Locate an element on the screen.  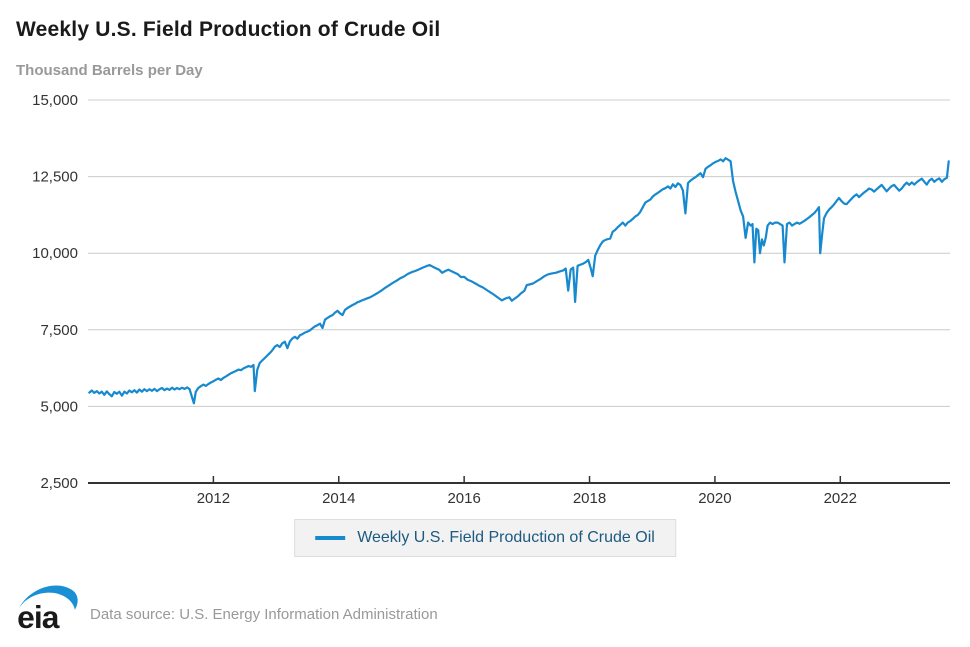
y-tick-label: 5,000 is located at coordinates (59, 406).